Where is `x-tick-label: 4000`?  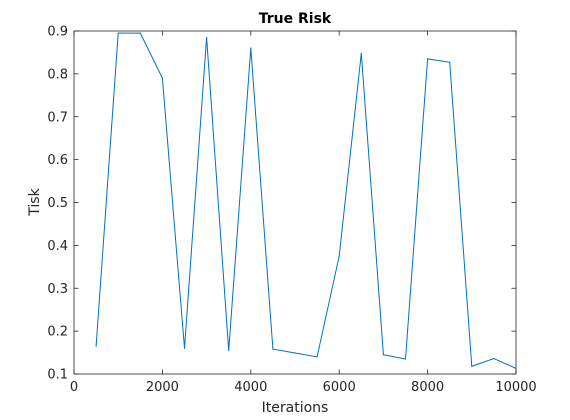
x-tick-label: 4000 is located at coordinates (250, 387).